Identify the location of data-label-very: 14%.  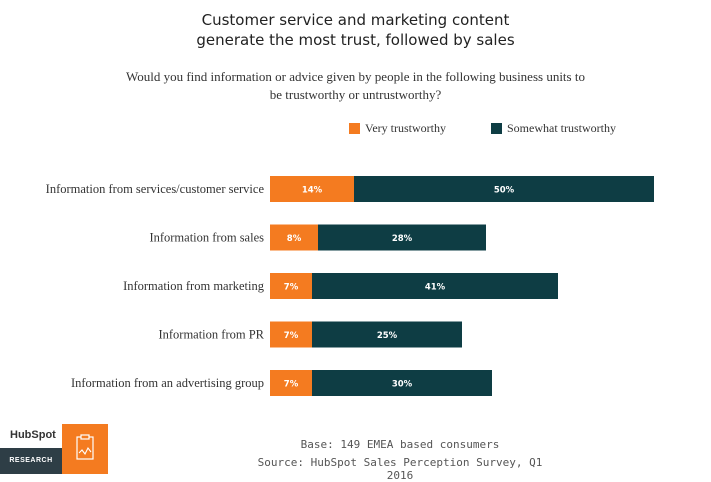
(312, 191).